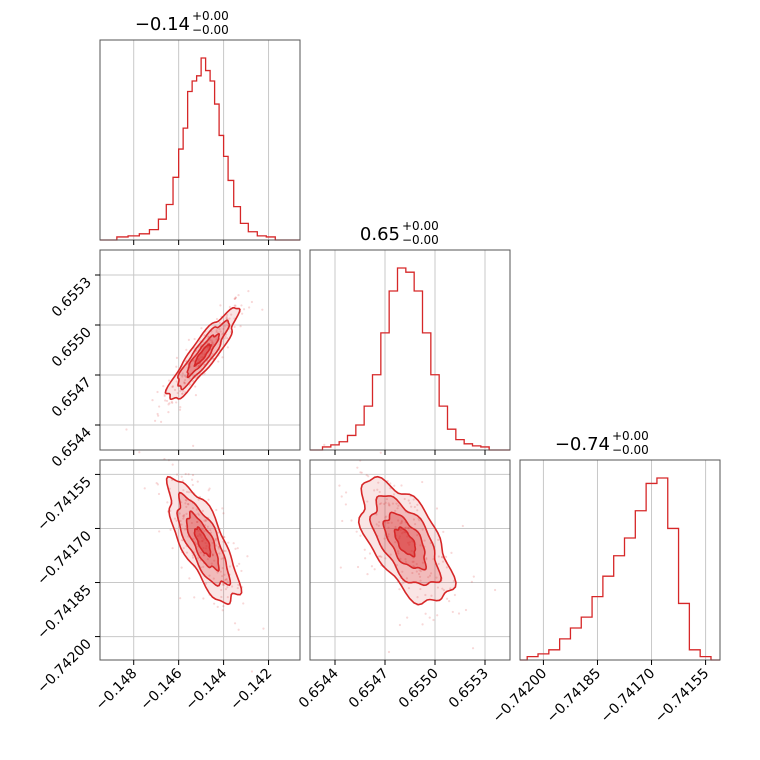 The height and width of the screenshot is (760, 760). Describe the element at coordinates (72, 447) in the screenshot. I see `ytick-label: 0.6544` at that location.